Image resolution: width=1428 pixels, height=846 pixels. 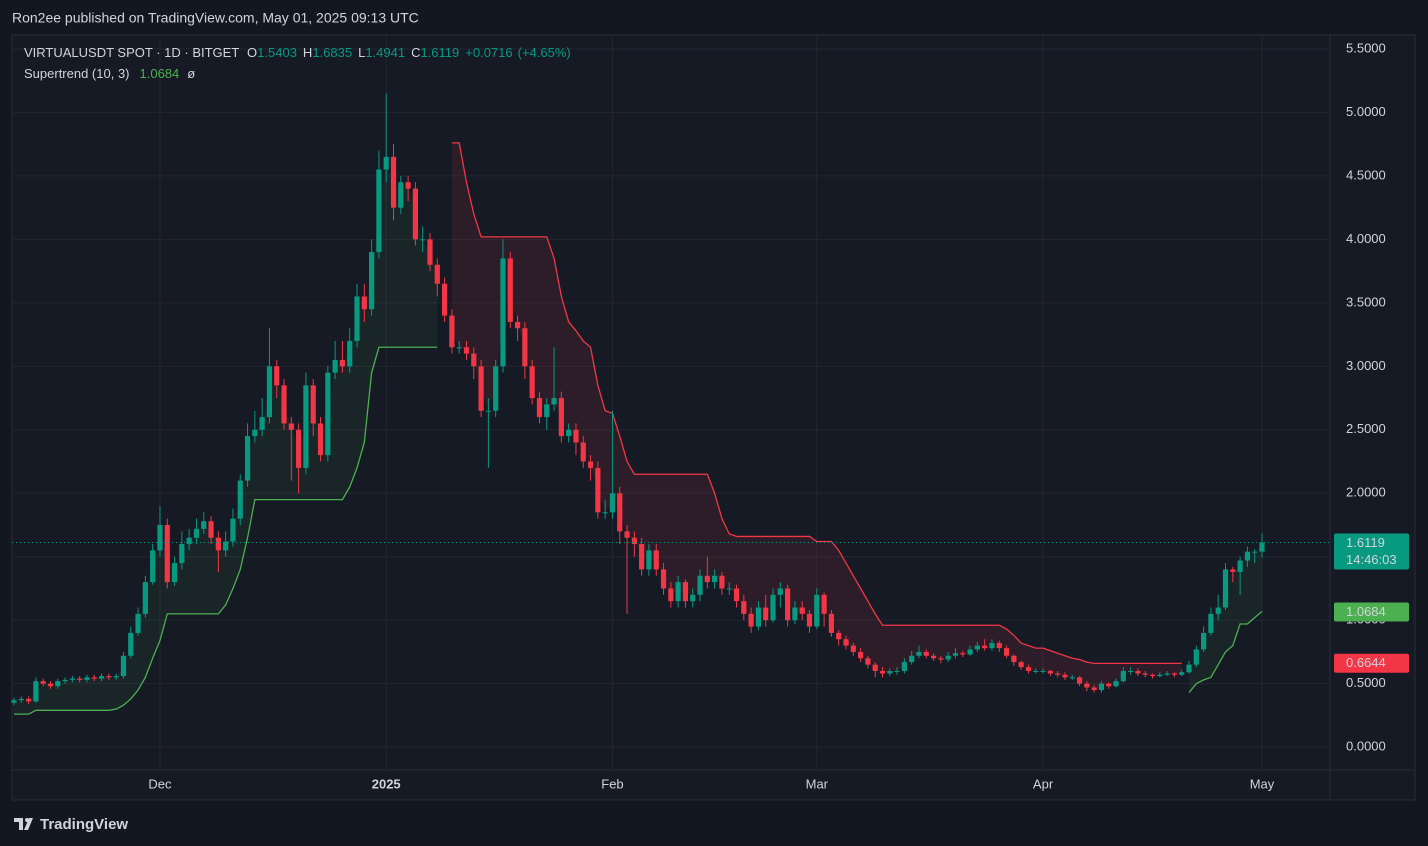 I want to click on legend-key: L, so click(x=361, y=52).